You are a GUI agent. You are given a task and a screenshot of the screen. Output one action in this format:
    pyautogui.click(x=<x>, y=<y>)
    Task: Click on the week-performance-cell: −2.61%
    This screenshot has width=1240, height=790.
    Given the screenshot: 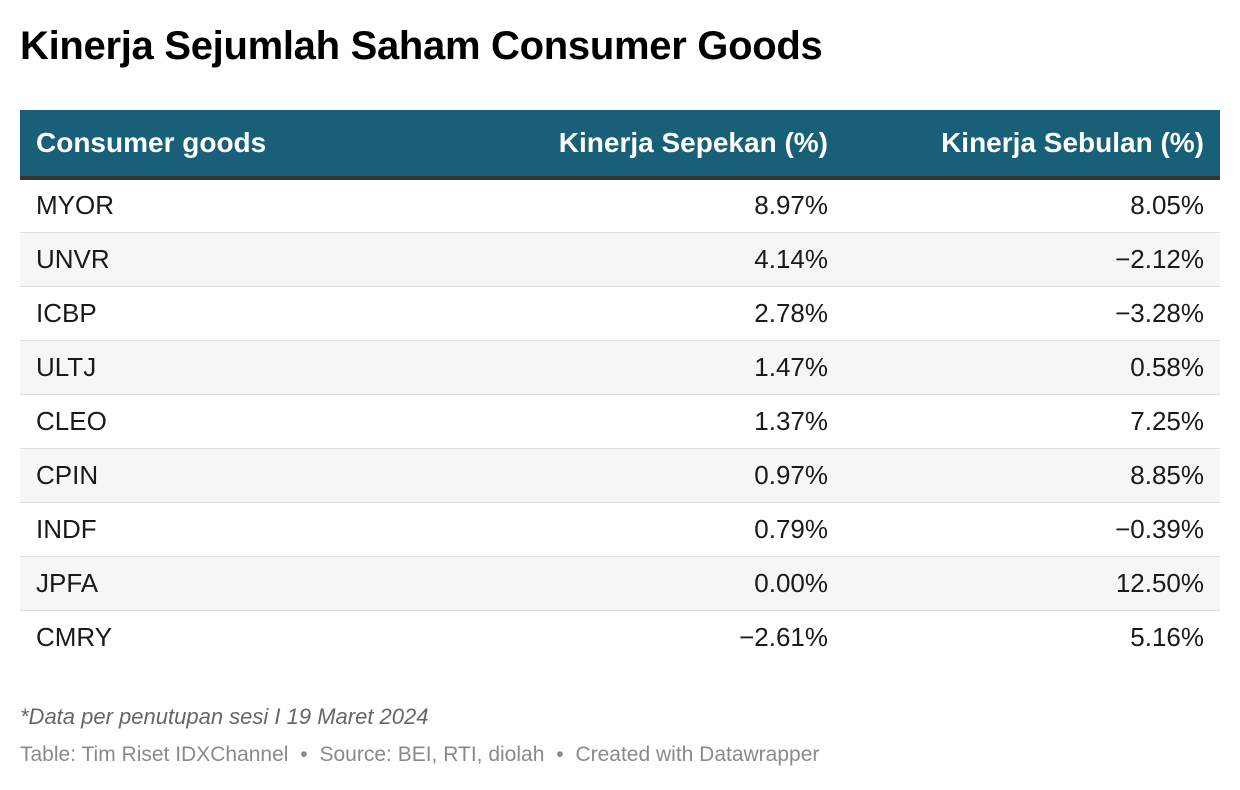 What is the action you would take?
    pyautogui.click(x=783, y=636)
    